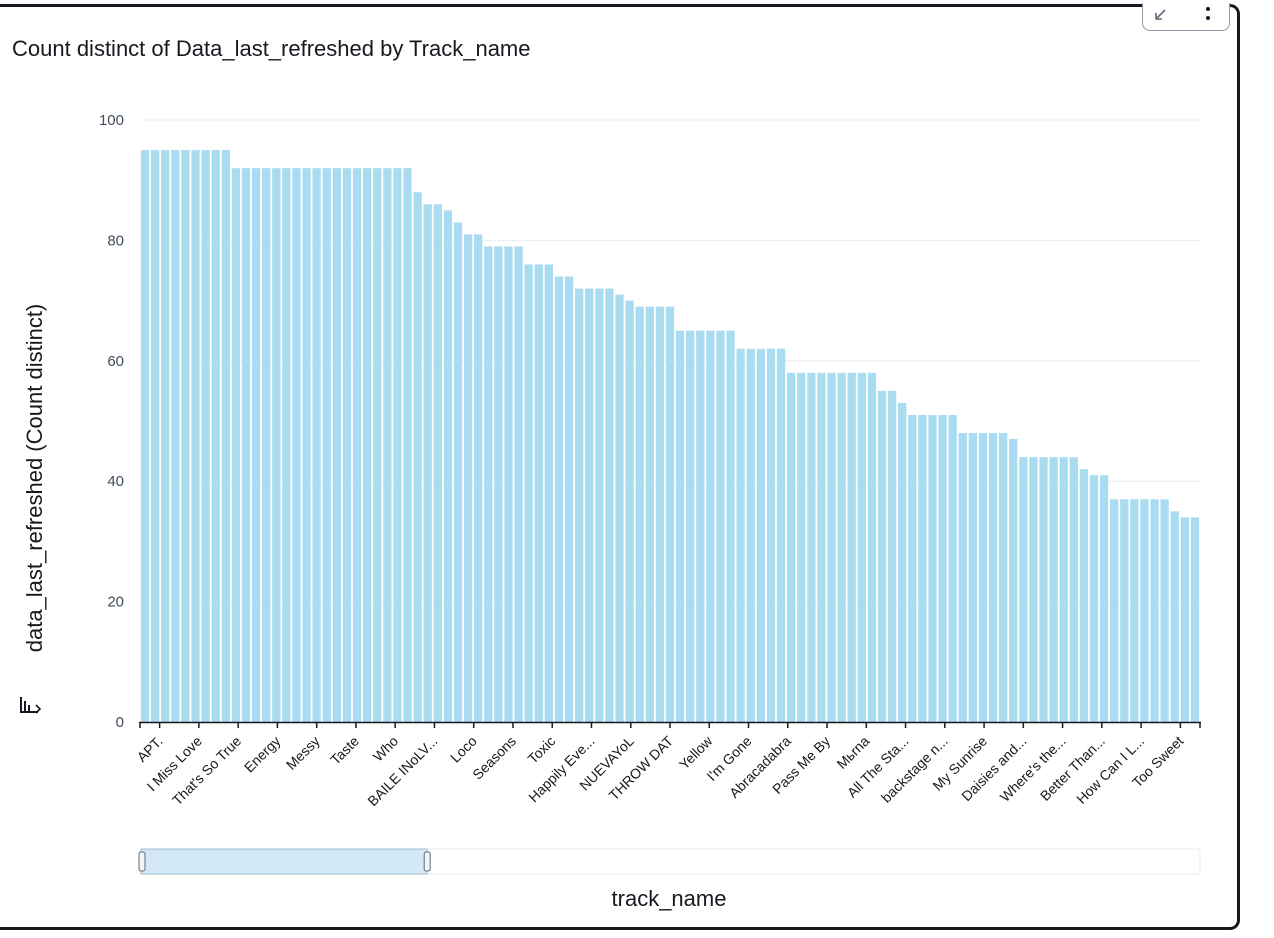 The height and width of the screenshot is (938, 1274). What do you see at coordinates (142, 861) in the screenshot?
I see `range-slider-left-handle` at bounding box center [142, 861].